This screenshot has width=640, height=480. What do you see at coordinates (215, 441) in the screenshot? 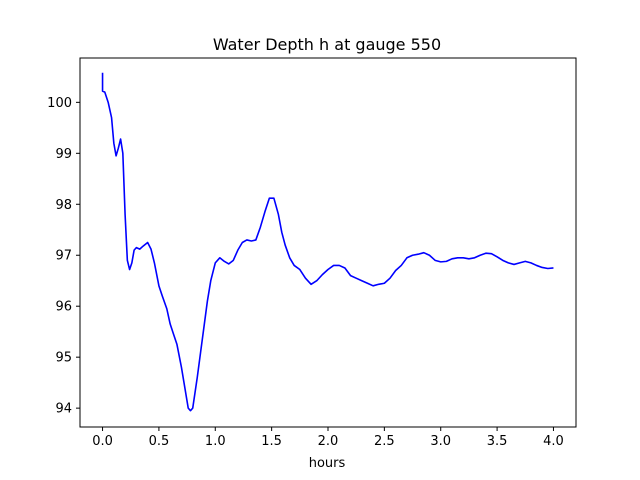
I see `x-tick-label: 1.0` at bounding box center [215, 441].